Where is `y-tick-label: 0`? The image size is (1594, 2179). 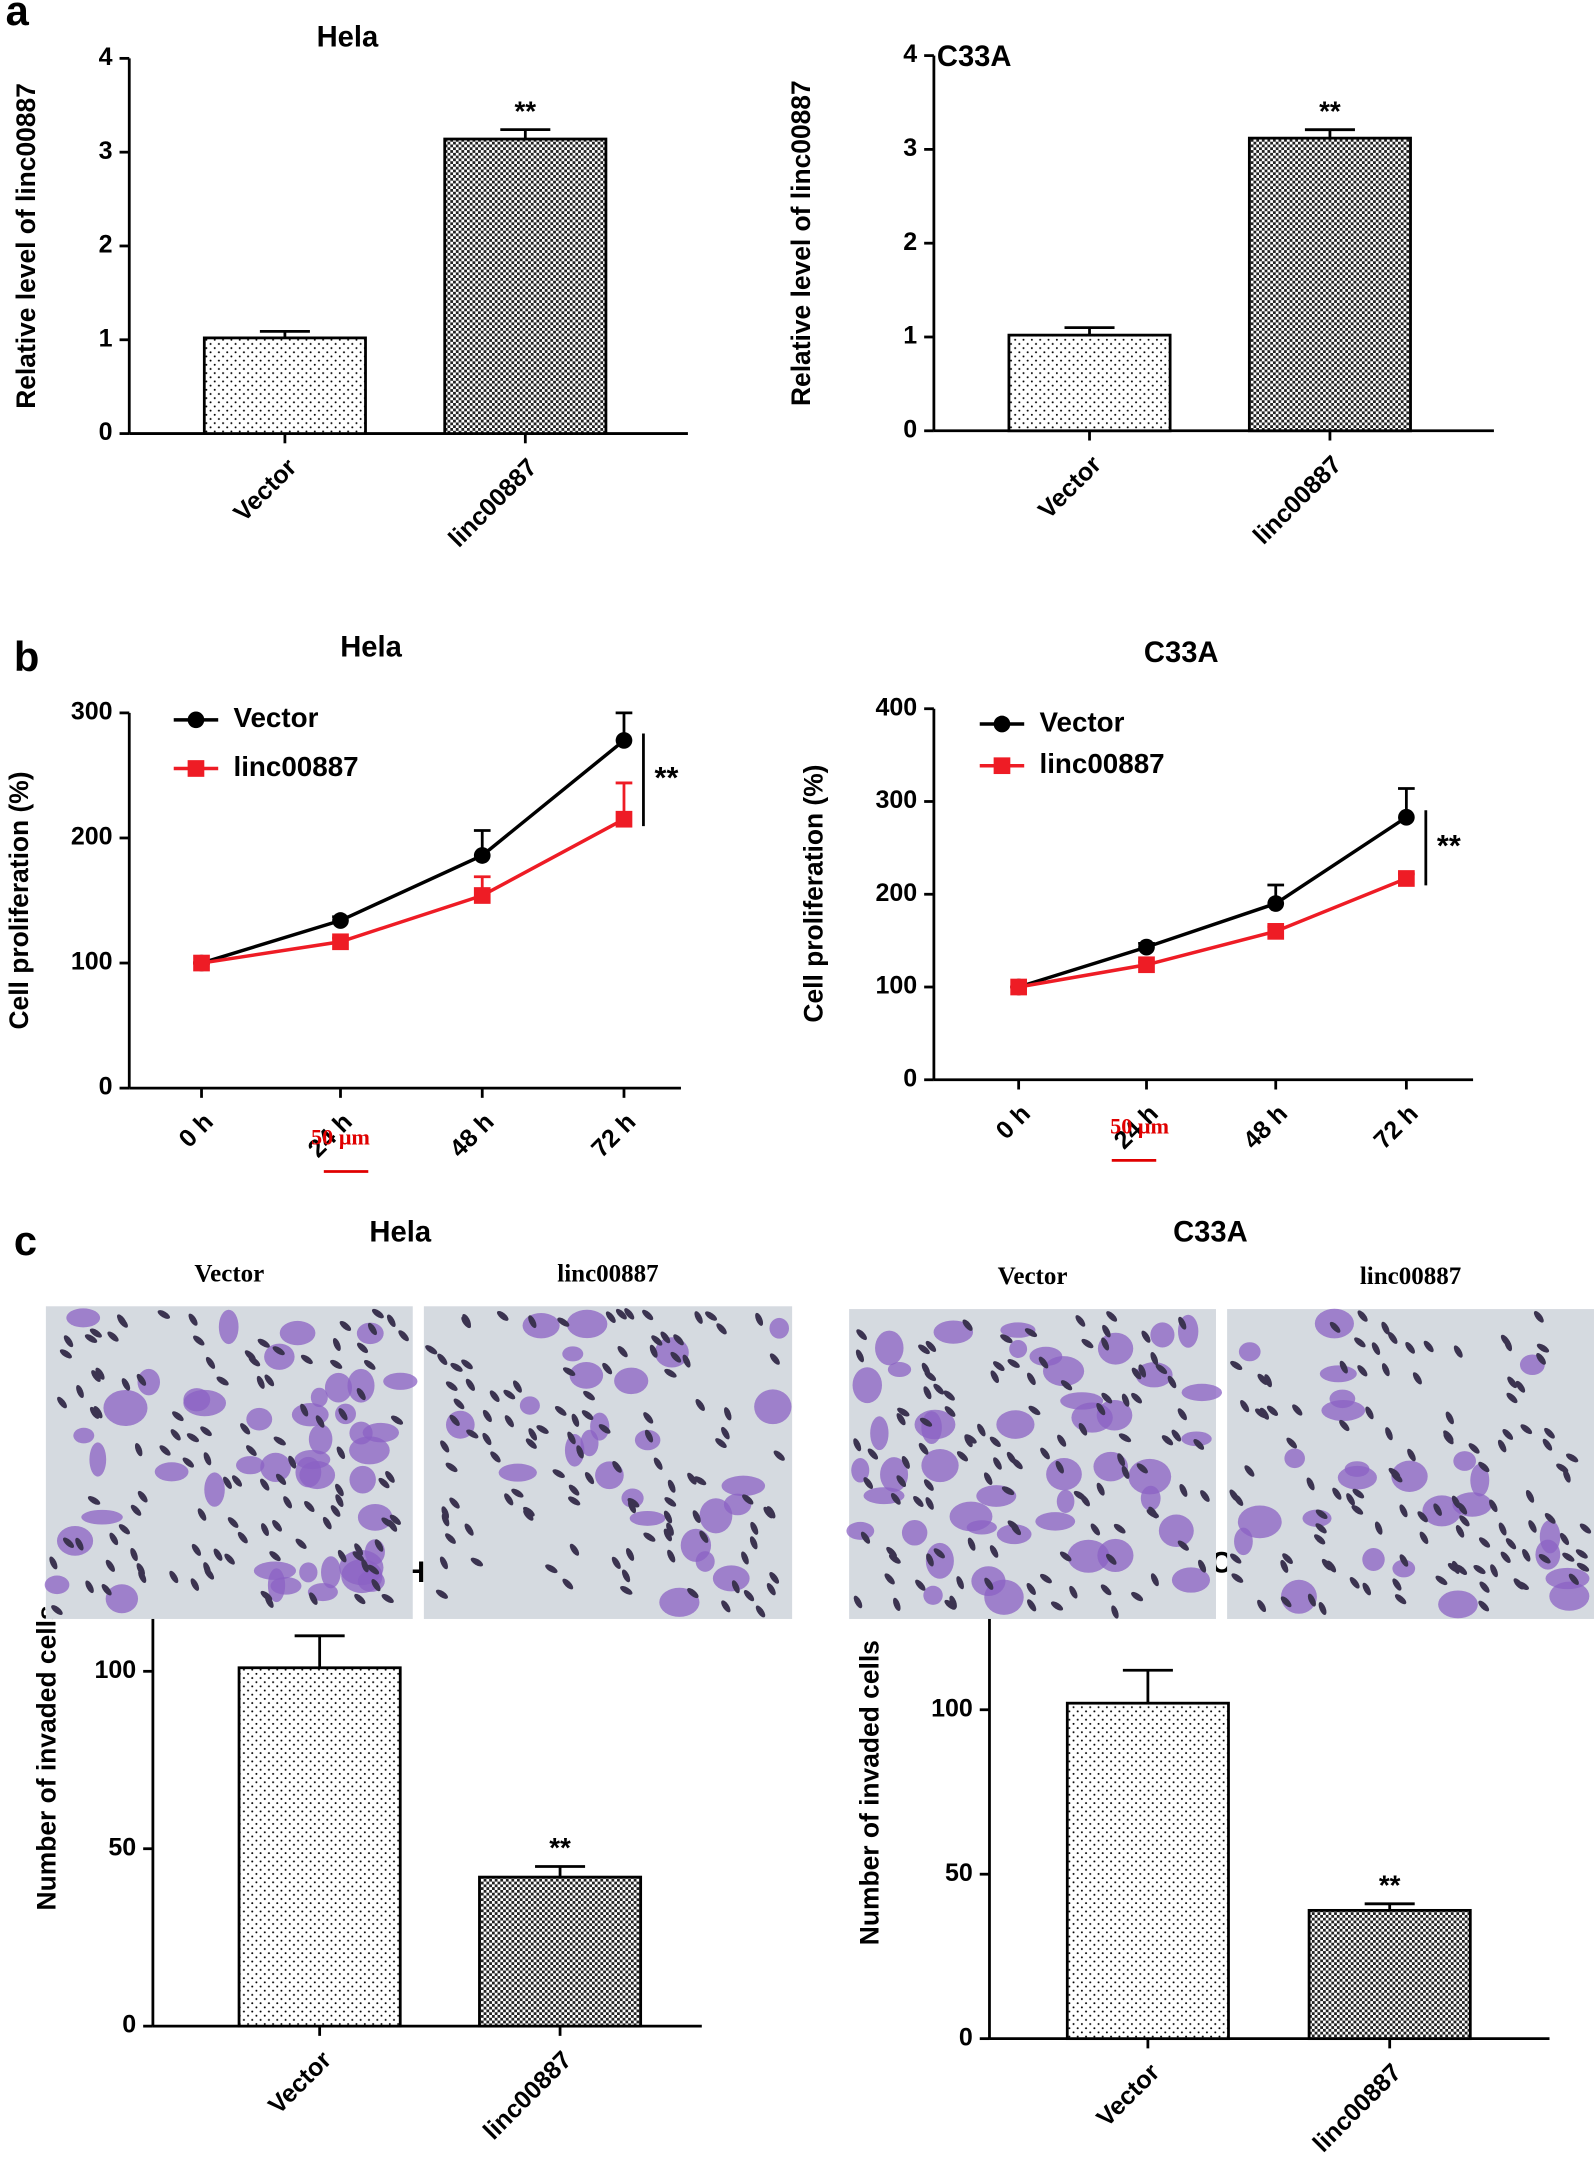
y-tick-label: 0 is located at coordinates (129, 2025).